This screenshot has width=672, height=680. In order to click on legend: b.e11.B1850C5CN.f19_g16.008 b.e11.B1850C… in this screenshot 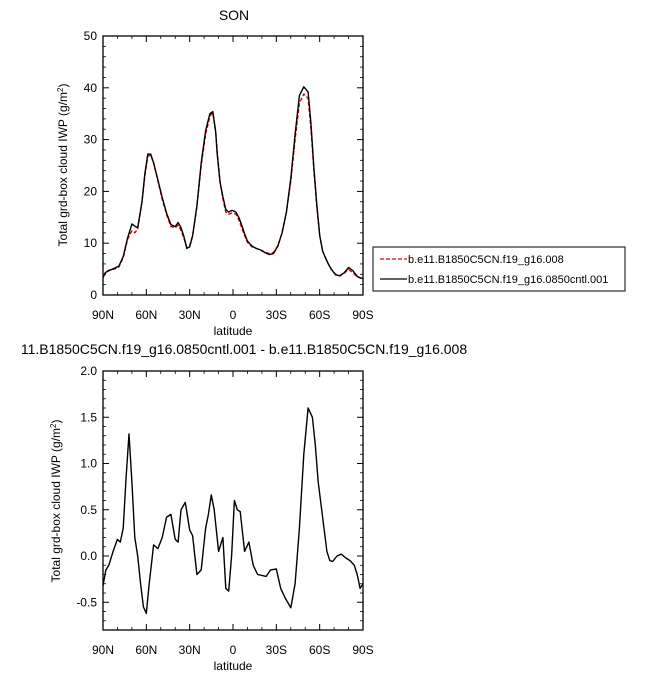, I will do `click(499, 269)`.